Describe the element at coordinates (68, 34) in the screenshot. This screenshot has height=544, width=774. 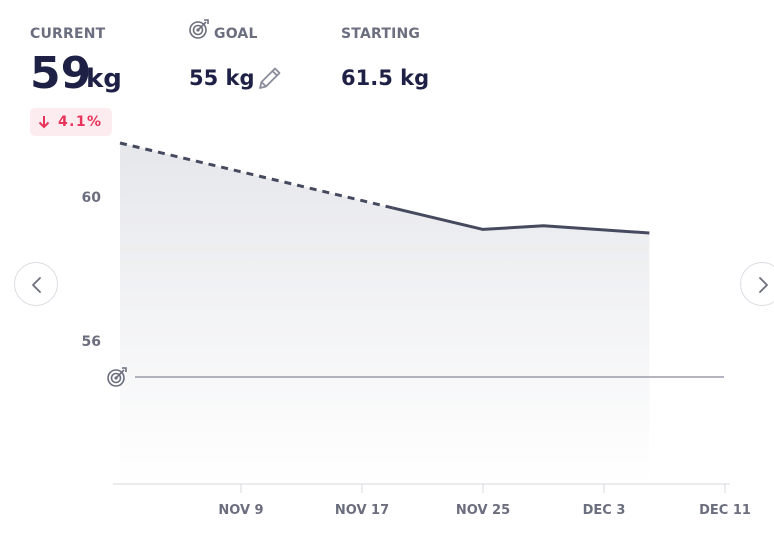
I see `current-label: CURRENT` at that location.